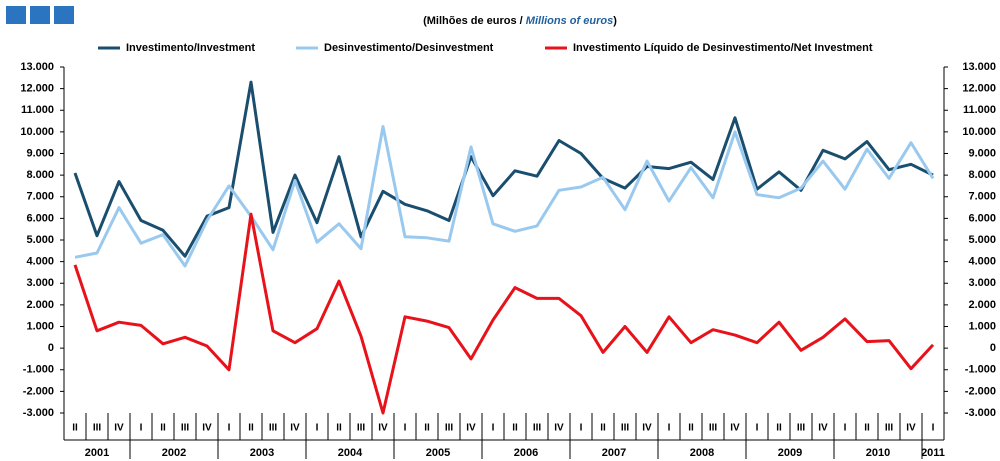 This screenshot has height=461, width=1000. Describe the element at coordinates (520, 21) in the screenshot. I see `chart-title: (Milhões de euros / Millions of euros)` at that location.